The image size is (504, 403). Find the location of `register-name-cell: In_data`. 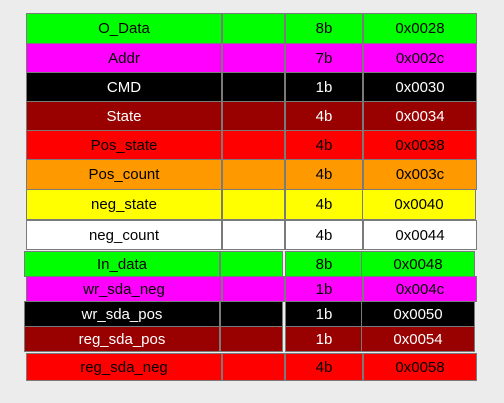

register-name-cell: In_data is located at coordinates (122, 264).